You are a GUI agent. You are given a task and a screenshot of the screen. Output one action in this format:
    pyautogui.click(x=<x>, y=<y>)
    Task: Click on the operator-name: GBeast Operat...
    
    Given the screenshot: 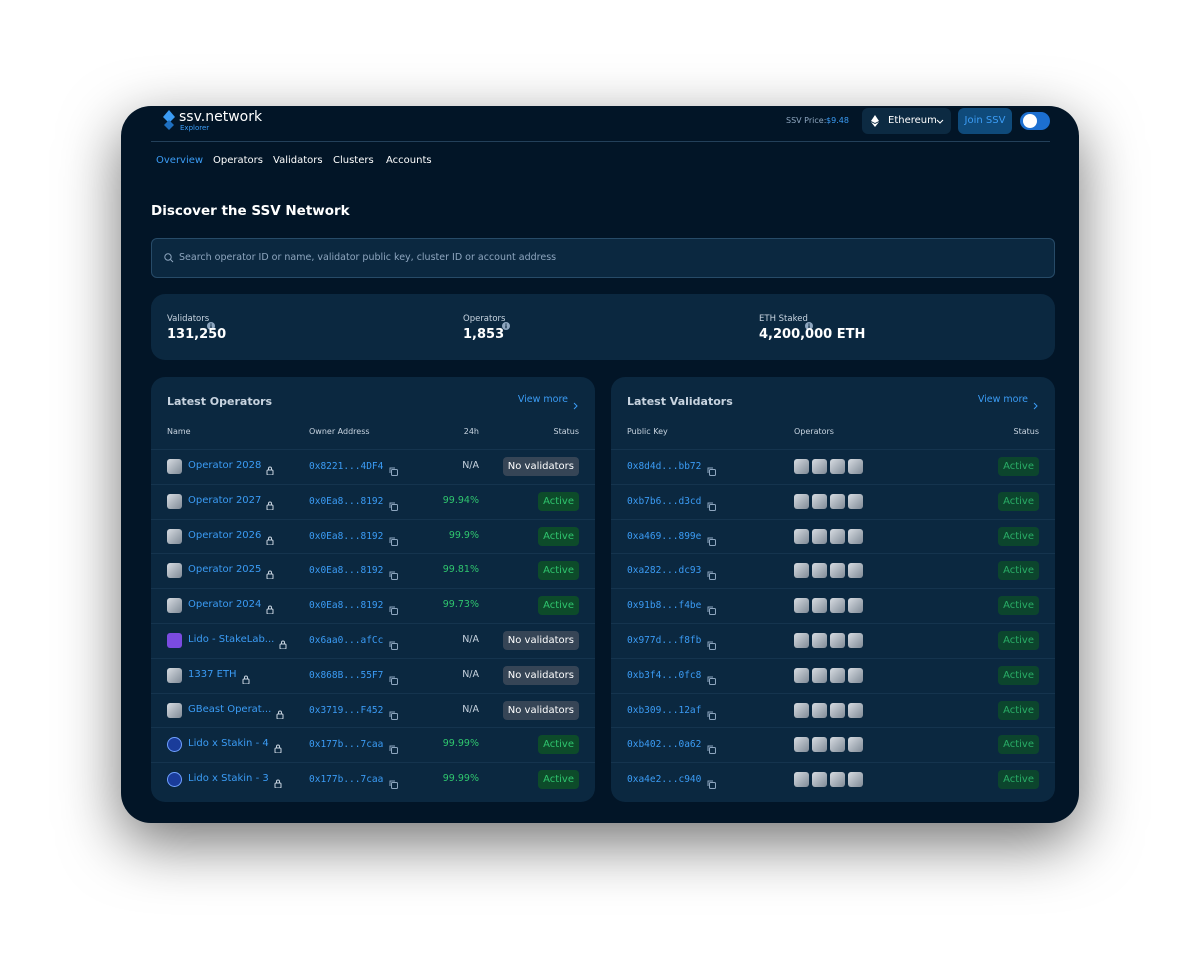 What is the action you would take?
    pyautogui.click(x=230, y=709)
    